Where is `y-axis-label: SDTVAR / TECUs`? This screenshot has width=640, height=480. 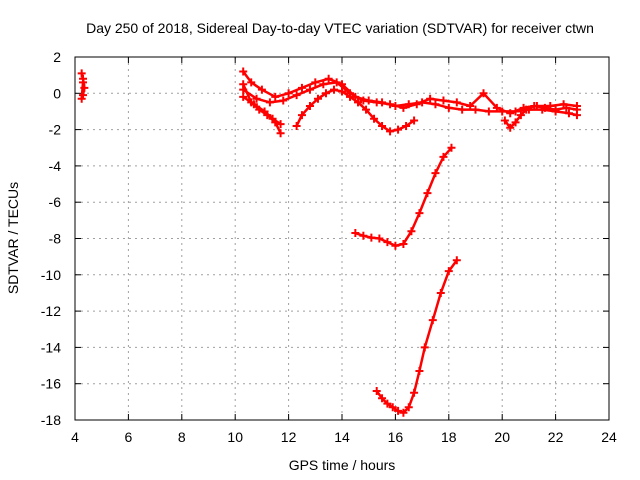 y-axis-label: SDTVAR / TECUs is located at coordinates (13, 238).